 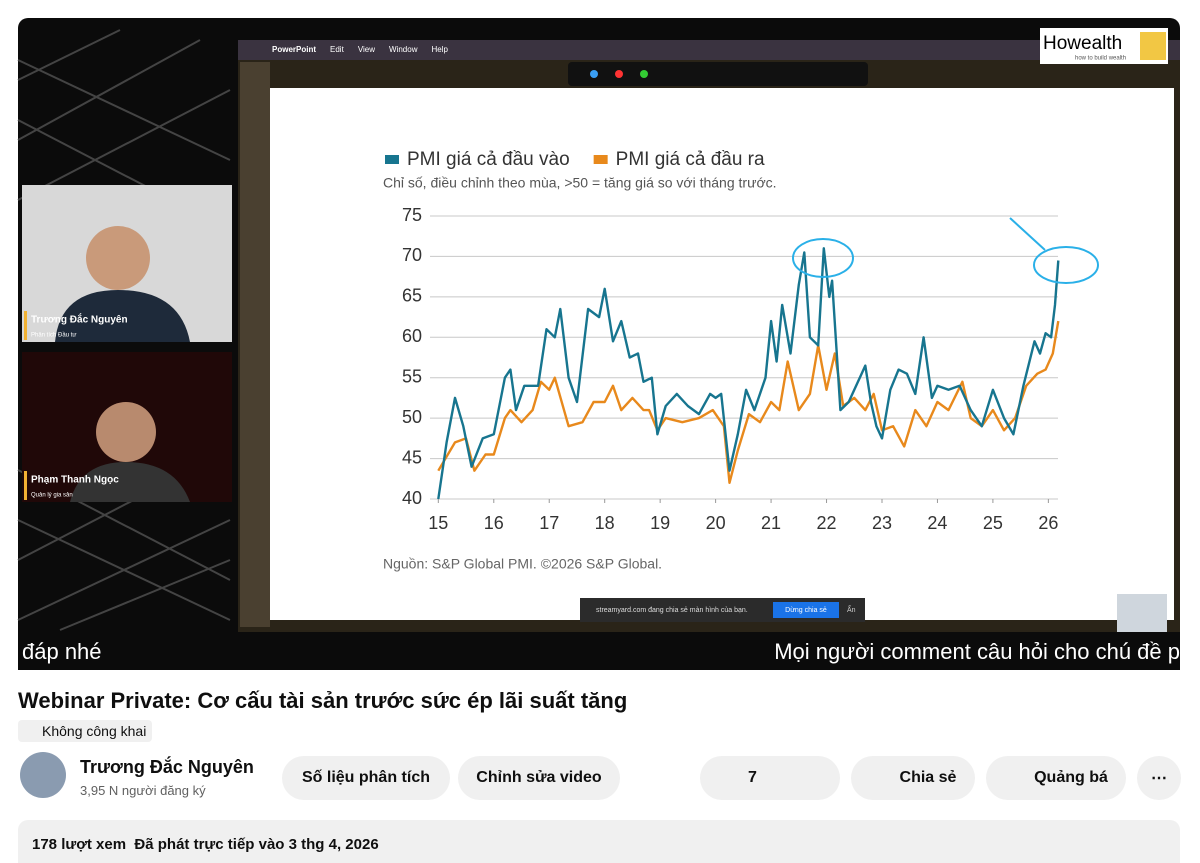 I want to click on visibility-badge: Không công khai, so click(x=85, y=731).